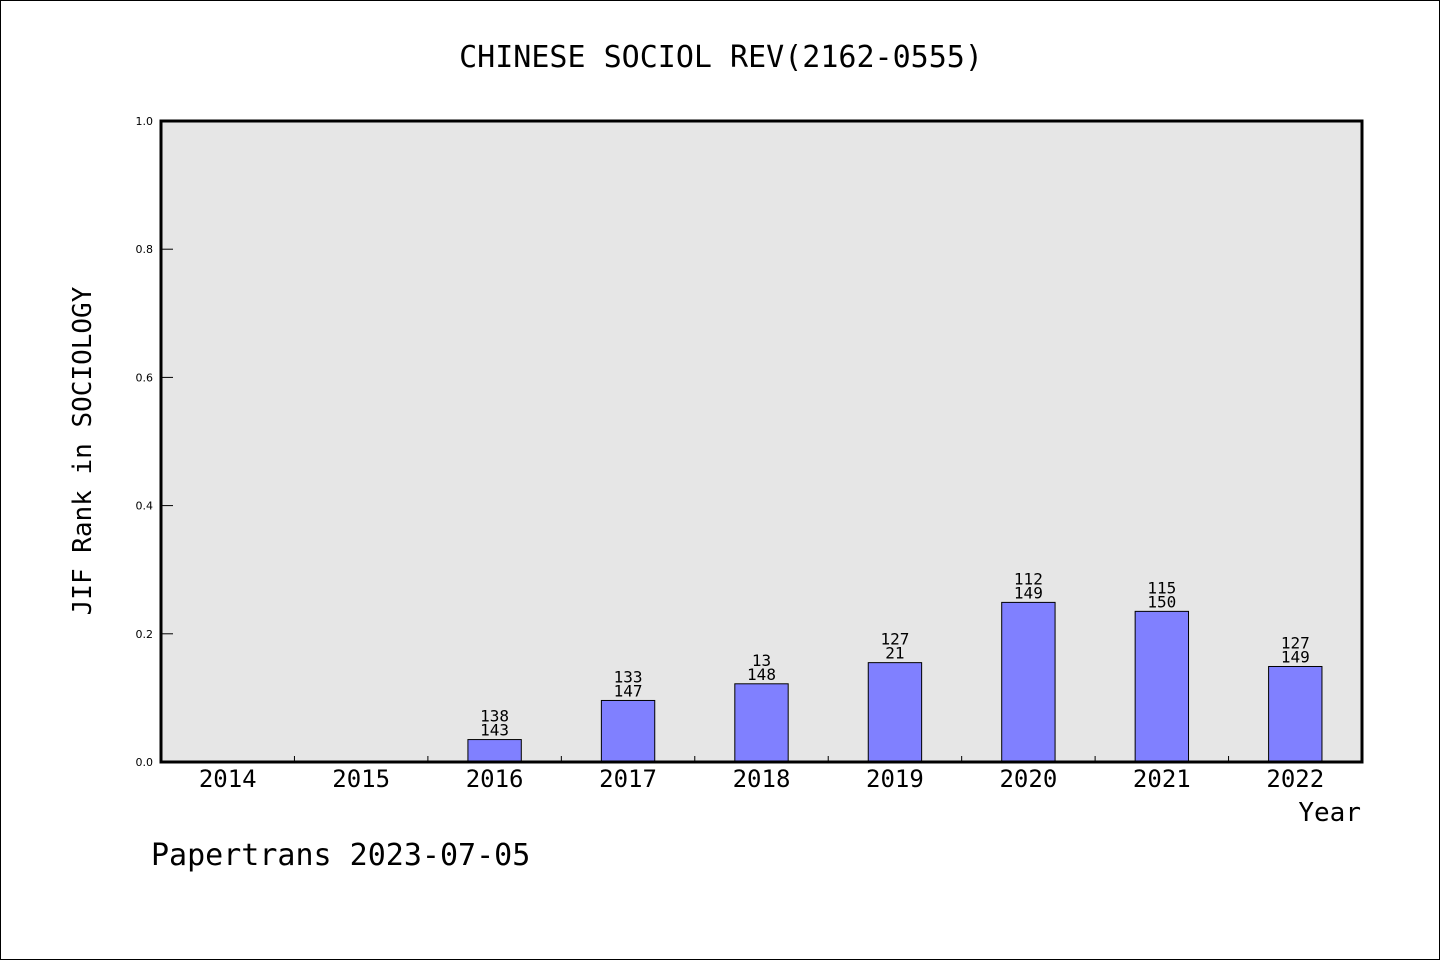 The image size is (1440, 960). I want to click on bar-total-label: 21, so click(894, 653).